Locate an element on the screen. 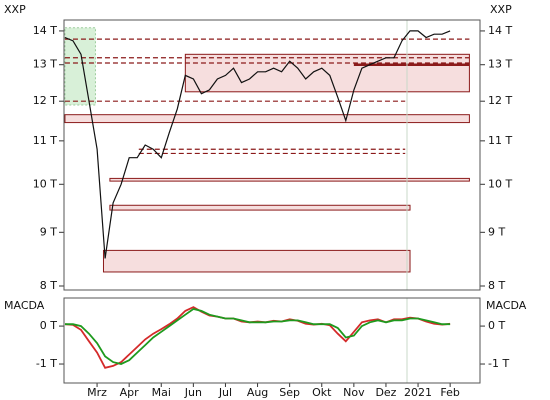 This screenshot has width=550, height=400. x-tick-label: Jul is located at coordinates (225, 392).